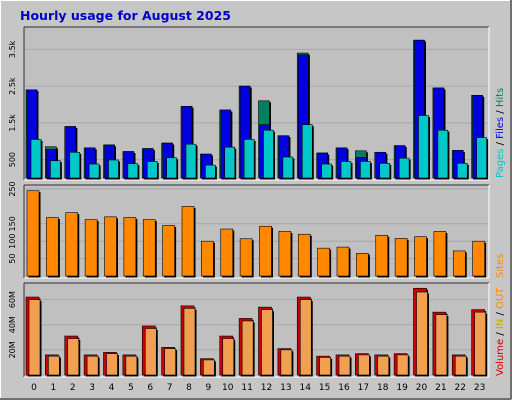 The width and height of the screenshot is (512, 400). Describe the element at coordinates (266, 388) in the screenshot. I see `x-tick-label: 12` at that location.